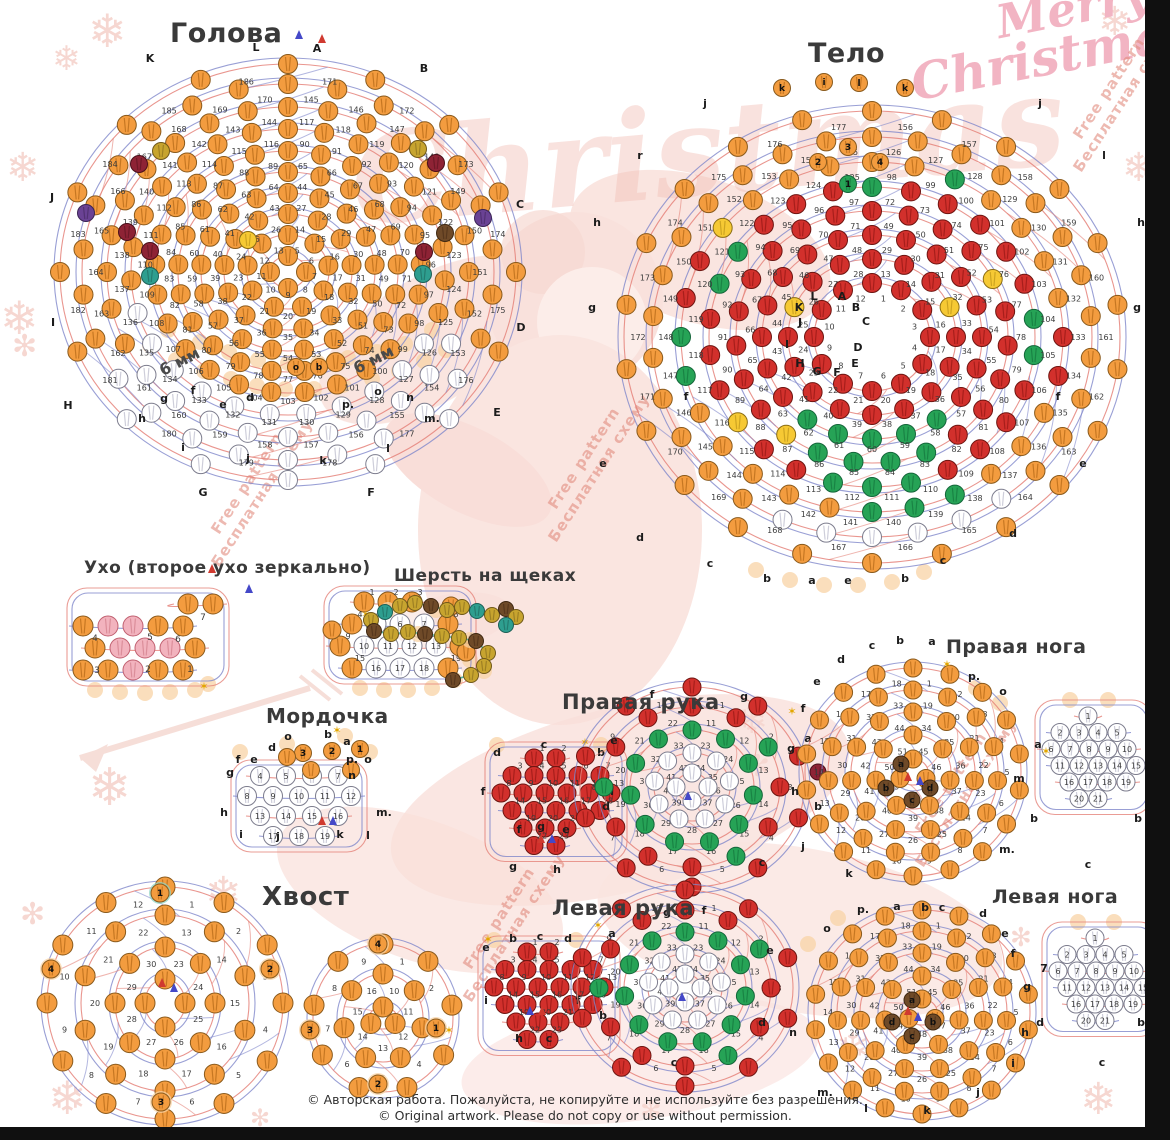  I want to click on label: 166, so click(117, 191).